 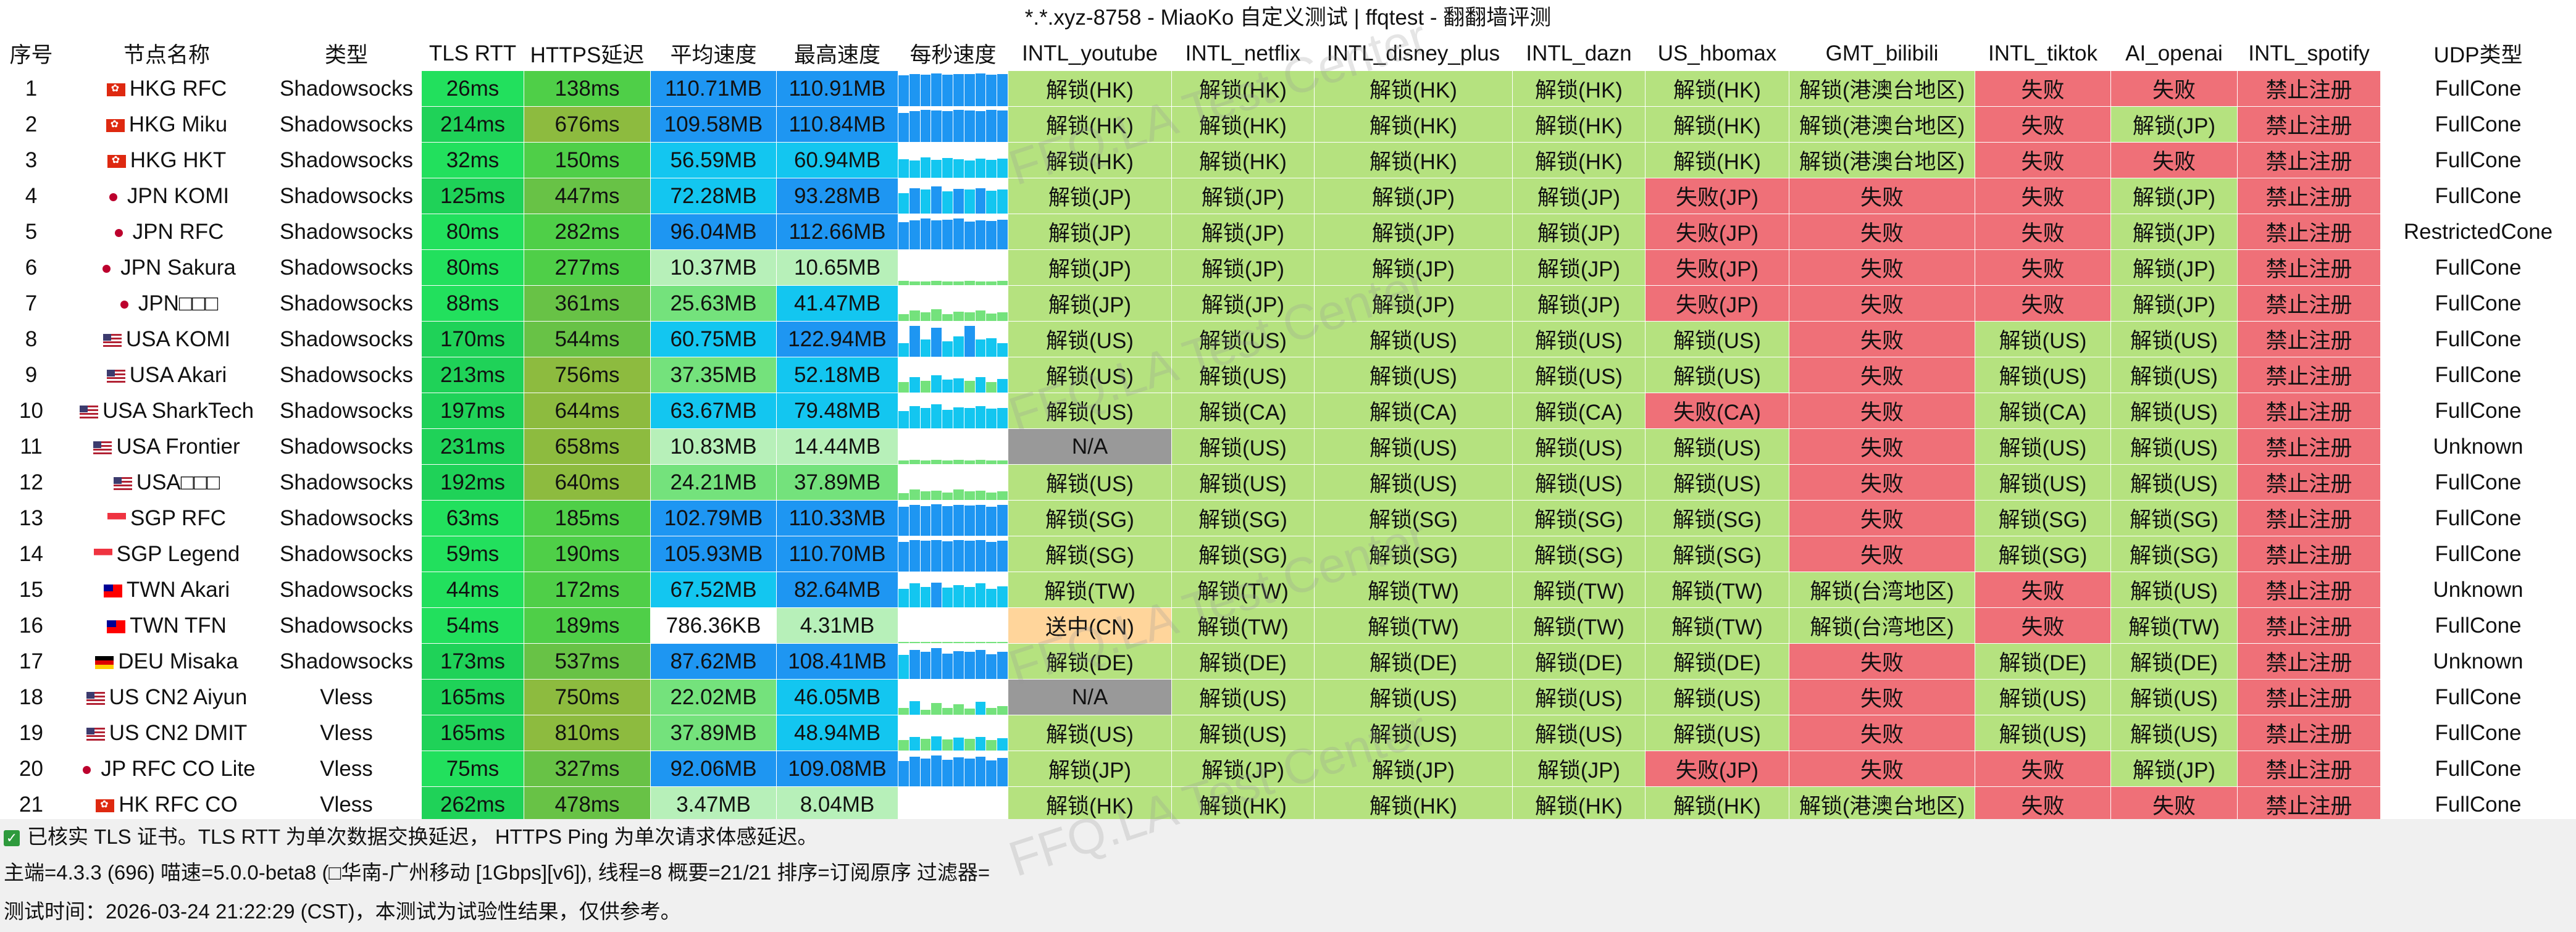 I want to click on column-header: INTL_spotify, so click(x=2309, y=53).